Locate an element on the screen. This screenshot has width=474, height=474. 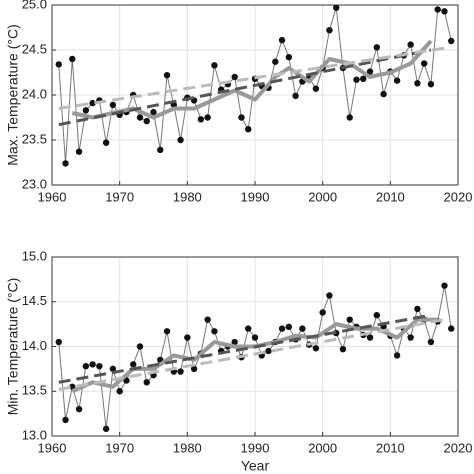
y-axis-label: Max. Temperature (°C) is located at coordinates (13, 95).